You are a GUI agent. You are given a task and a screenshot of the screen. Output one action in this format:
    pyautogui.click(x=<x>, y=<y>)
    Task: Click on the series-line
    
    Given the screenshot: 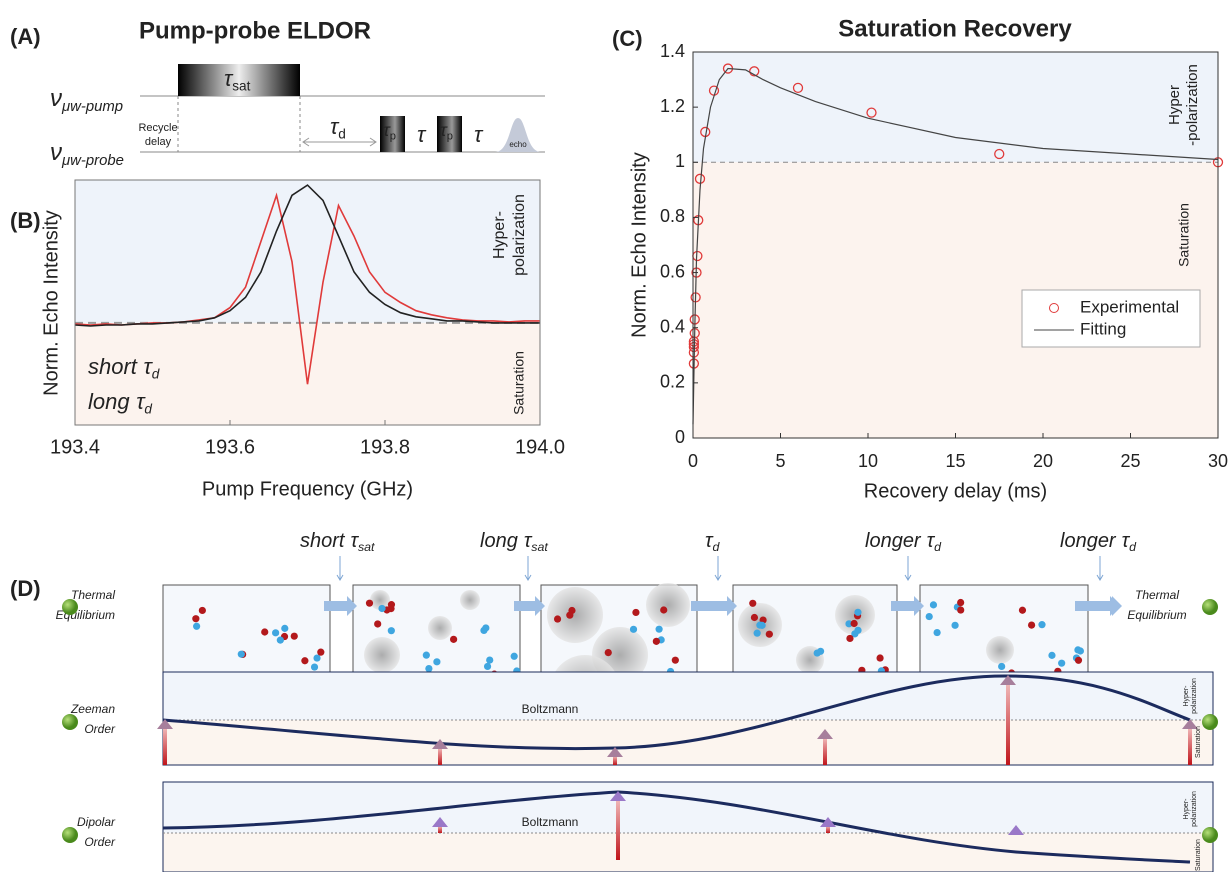 What is the action you would take?
    pyautogui.click(x=307, y=288)
    